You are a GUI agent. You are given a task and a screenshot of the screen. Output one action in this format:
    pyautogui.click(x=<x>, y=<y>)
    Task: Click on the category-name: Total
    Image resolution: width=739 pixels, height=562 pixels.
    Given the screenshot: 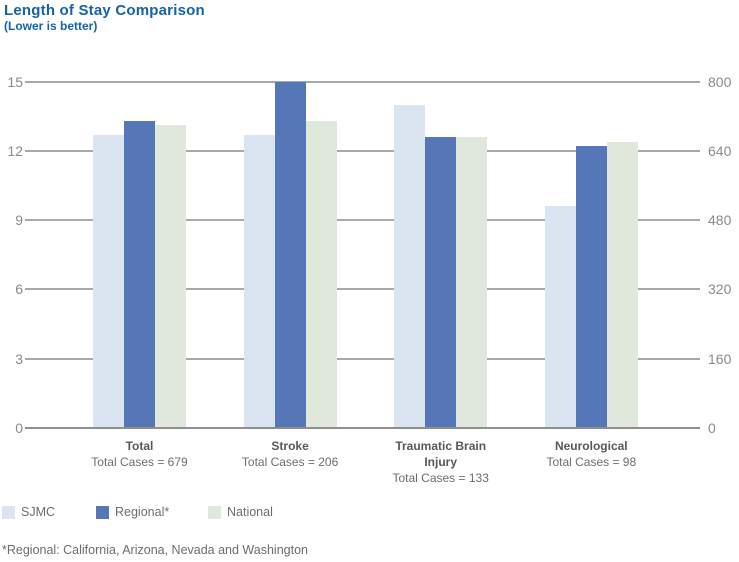 What is the action you would take?
    pyautogui.click(x=139, y=446)
    